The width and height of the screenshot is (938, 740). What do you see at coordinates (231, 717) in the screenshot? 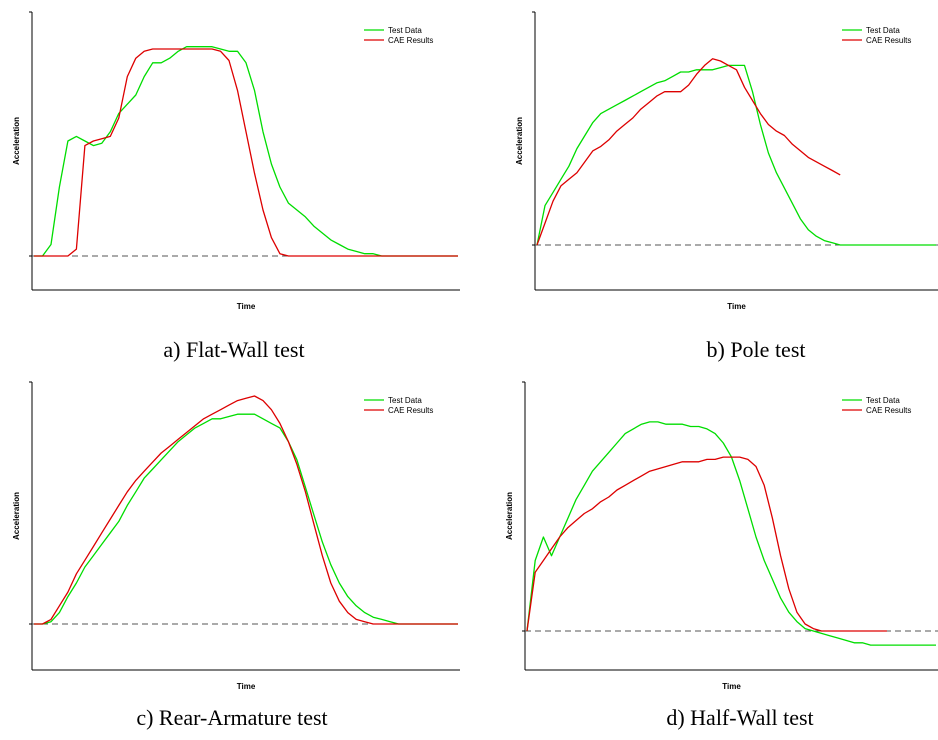
I see `panel-caption: c) Rear-Armature test` at bounding box center [231, 717].